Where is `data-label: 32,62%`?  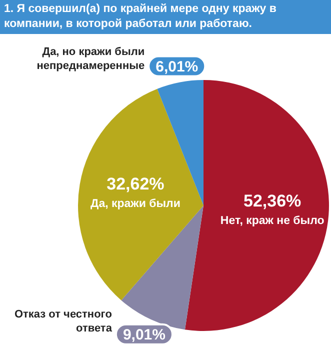 data-label: 32,62% is located at coordinates (135, 184).